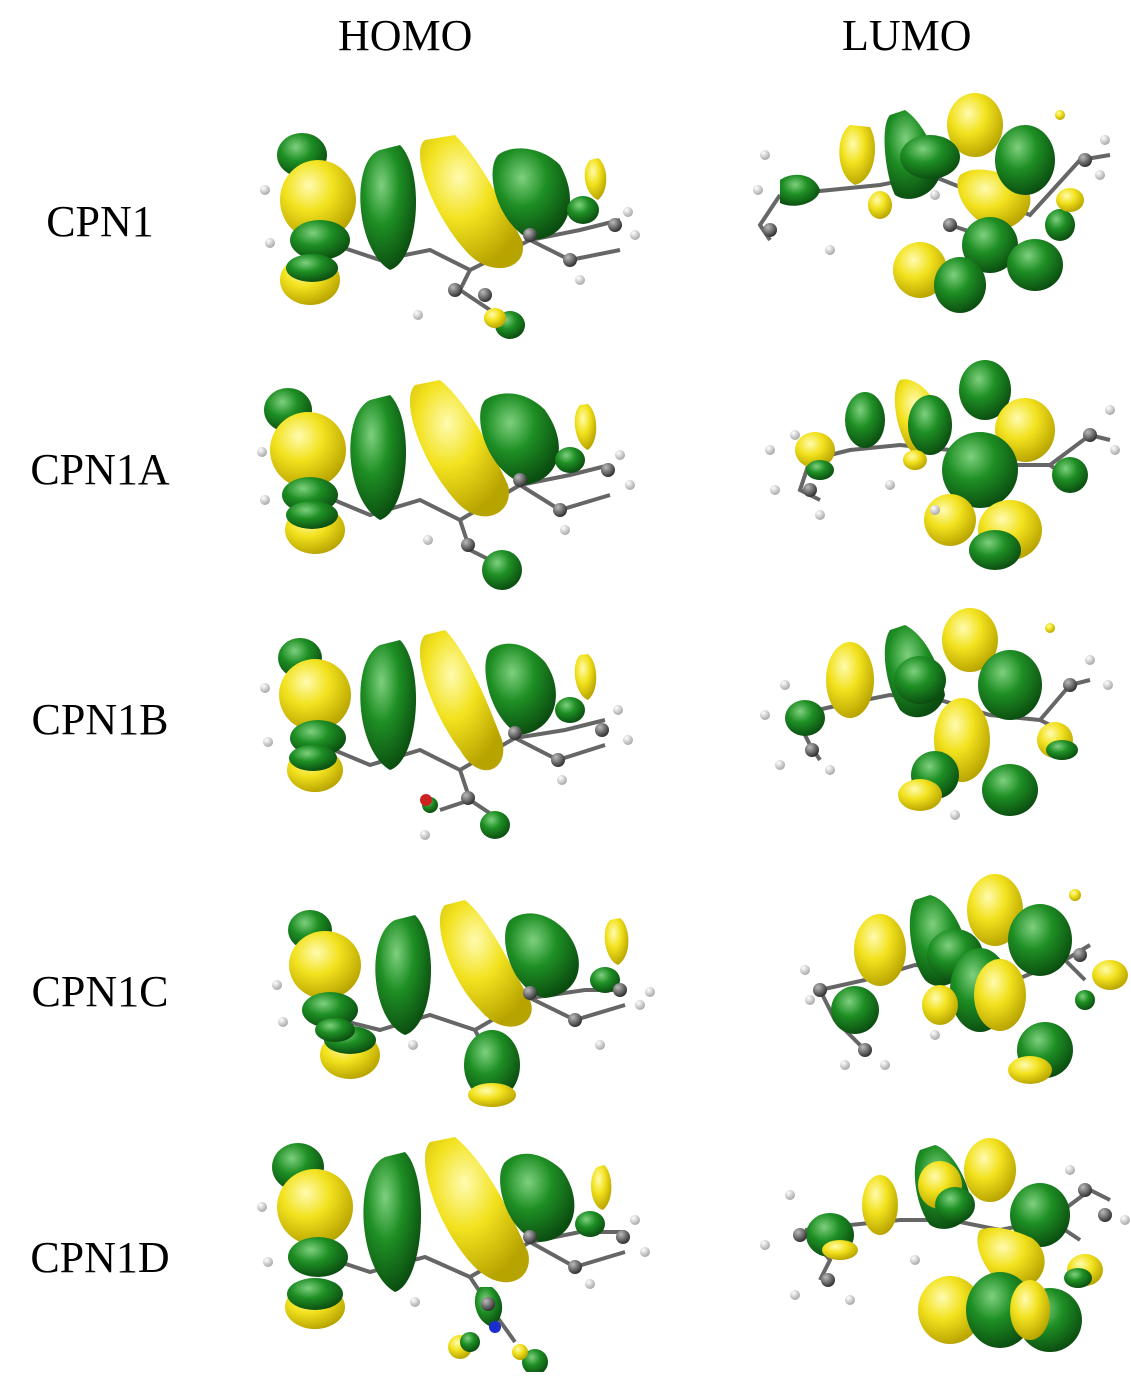 Image resolution: width=1131 pixels, height=1376 pixels. Describe the element at coordinates (100, 991) in the screenshot. I see `row-label-cpn1c: CPN1C` at that location.